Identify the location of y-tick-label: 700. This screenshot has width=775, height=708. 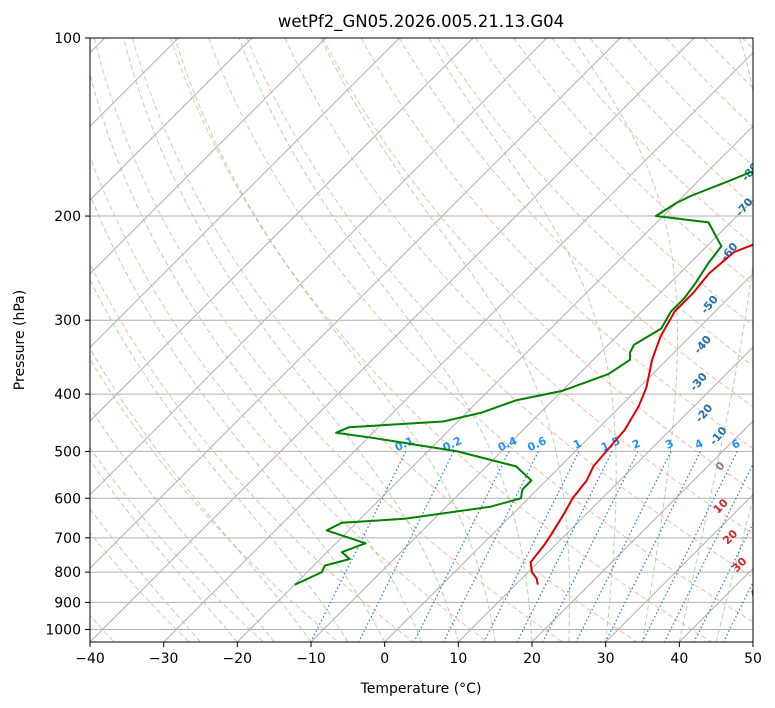
(67, 539).